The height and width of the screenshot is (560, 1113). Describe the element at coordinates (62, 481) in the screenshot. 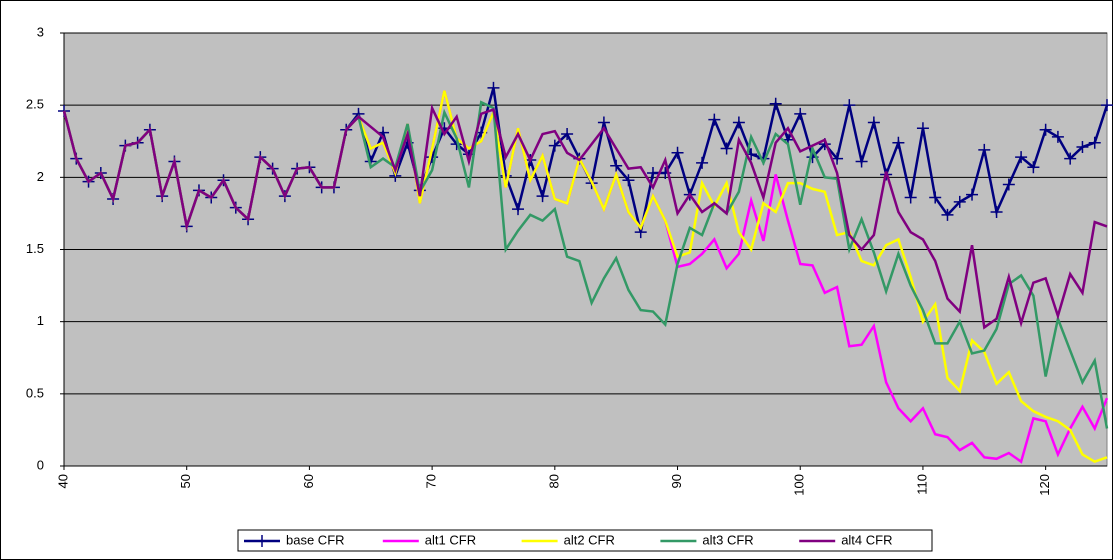

I see `x-tick-label: 40` at that location.